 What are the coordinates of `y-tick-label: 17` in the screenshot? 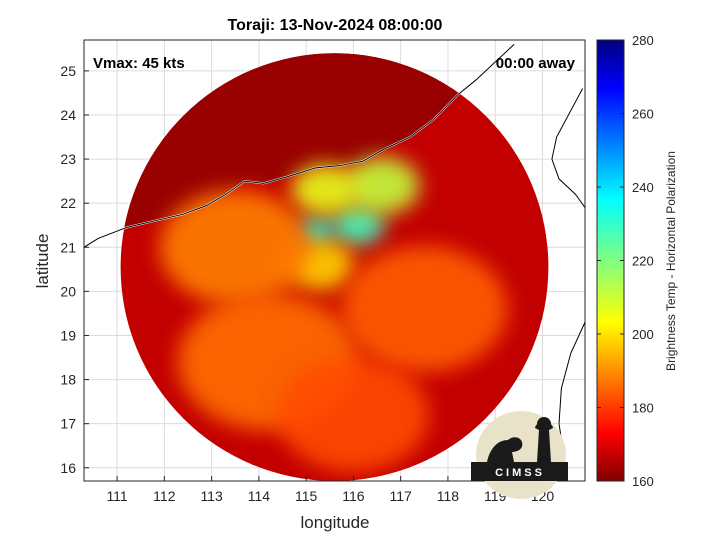 It's located at (68, 424).